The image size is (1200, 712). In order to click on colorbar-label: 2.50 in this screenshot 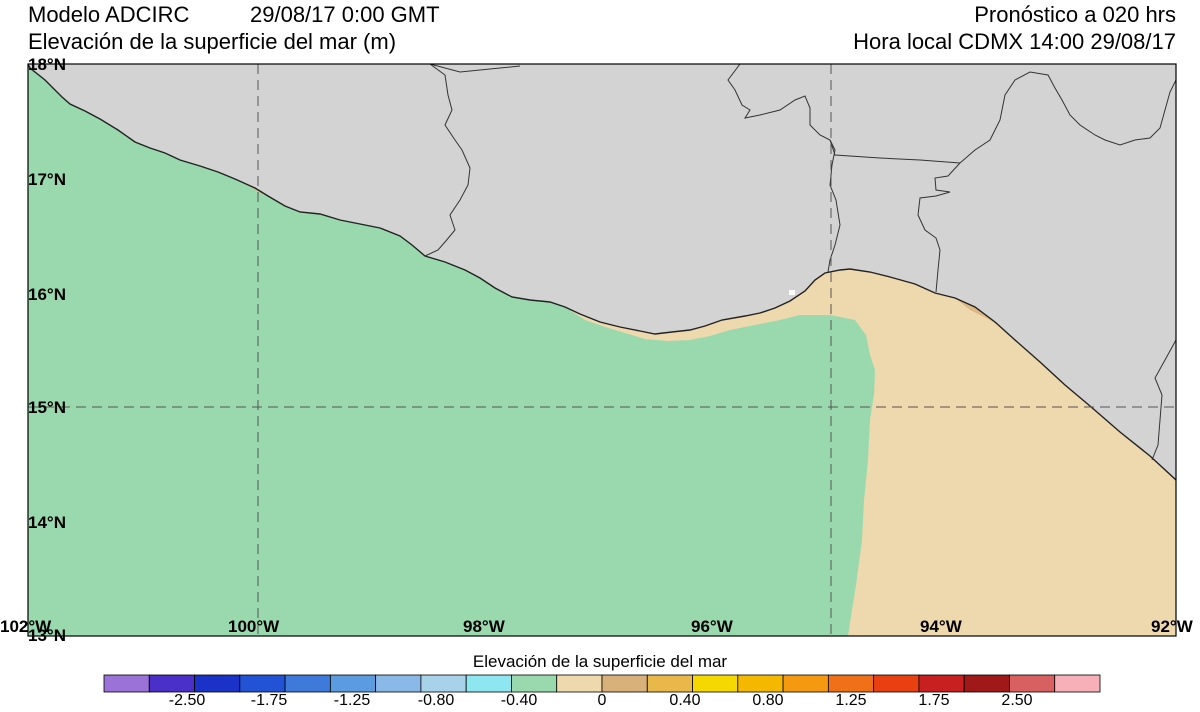, I will do `click(1017, 700)`.